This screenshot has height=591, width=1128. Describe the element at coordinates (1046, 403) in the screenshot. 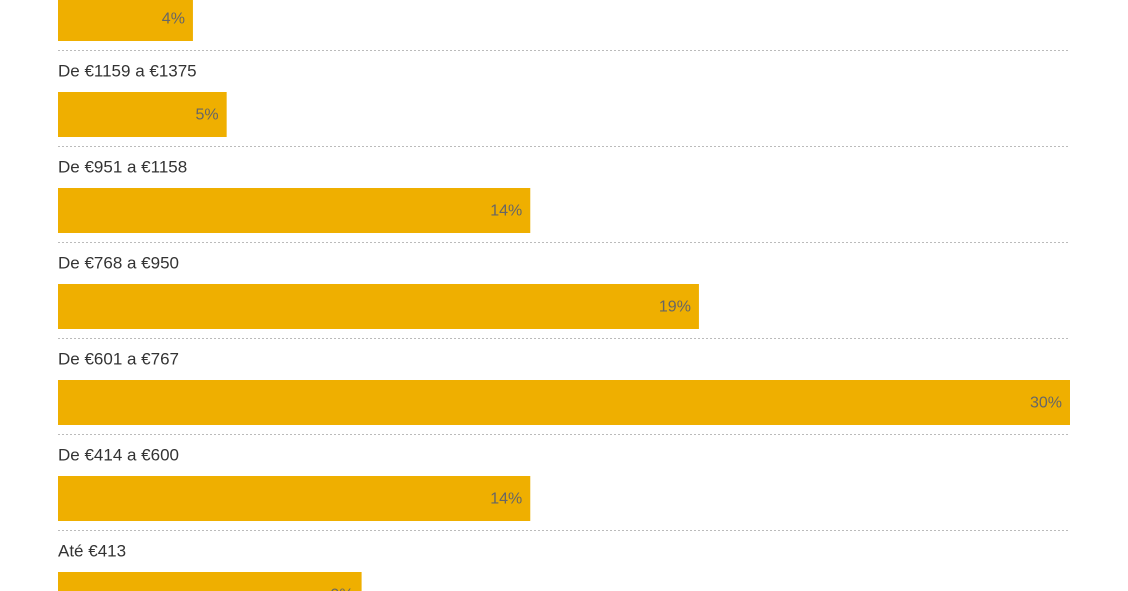

I see `value-label: 30%` at that location.